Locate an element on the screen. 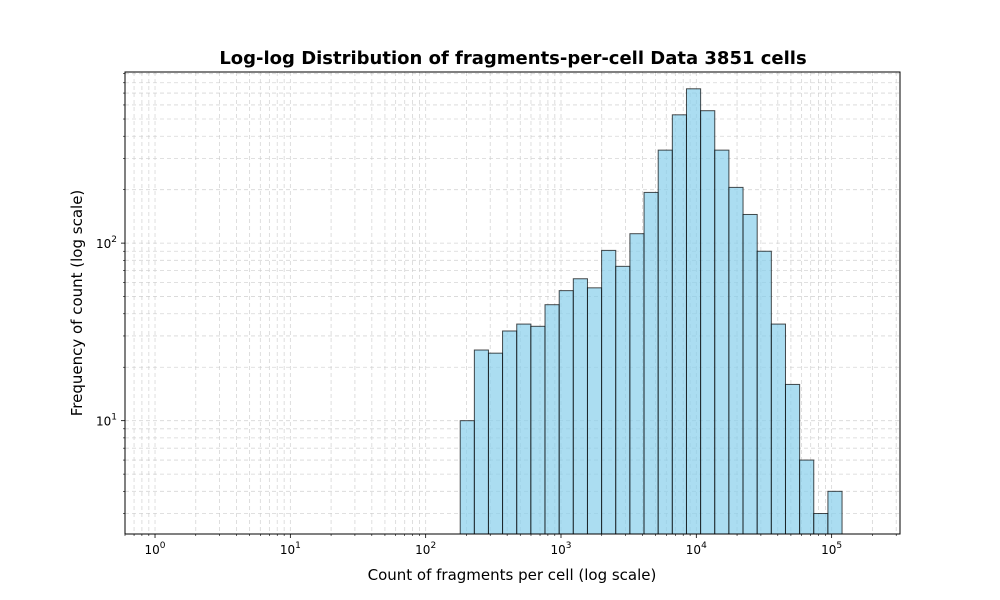  x-tick-label: 10² is located at coordinates (425, 549).